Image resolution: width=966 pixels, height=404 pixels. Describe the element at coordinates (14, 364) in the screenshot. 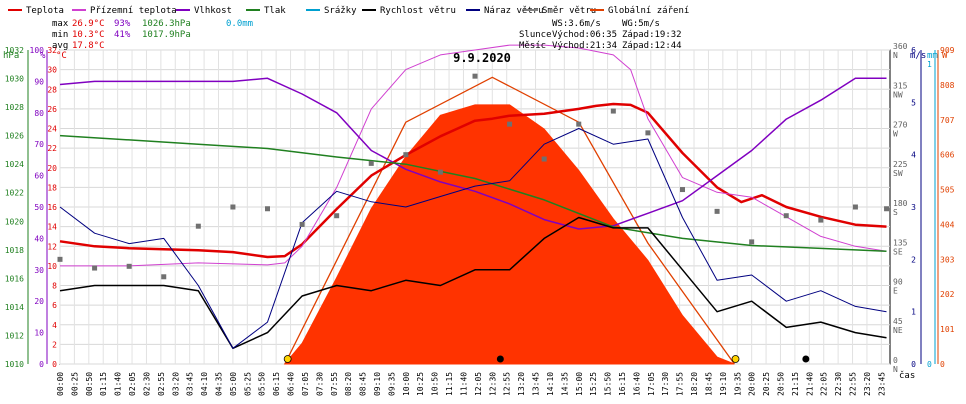

I see `tick-pressure: 1010` at that location.